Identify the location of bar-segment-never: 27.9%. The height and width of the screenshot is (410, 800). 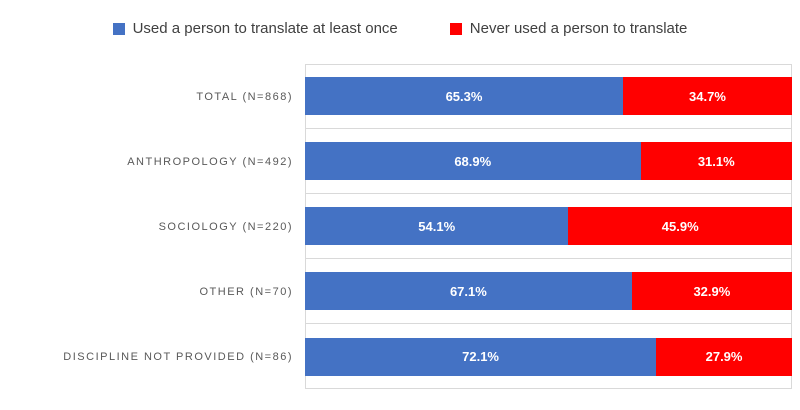
(724, 356).